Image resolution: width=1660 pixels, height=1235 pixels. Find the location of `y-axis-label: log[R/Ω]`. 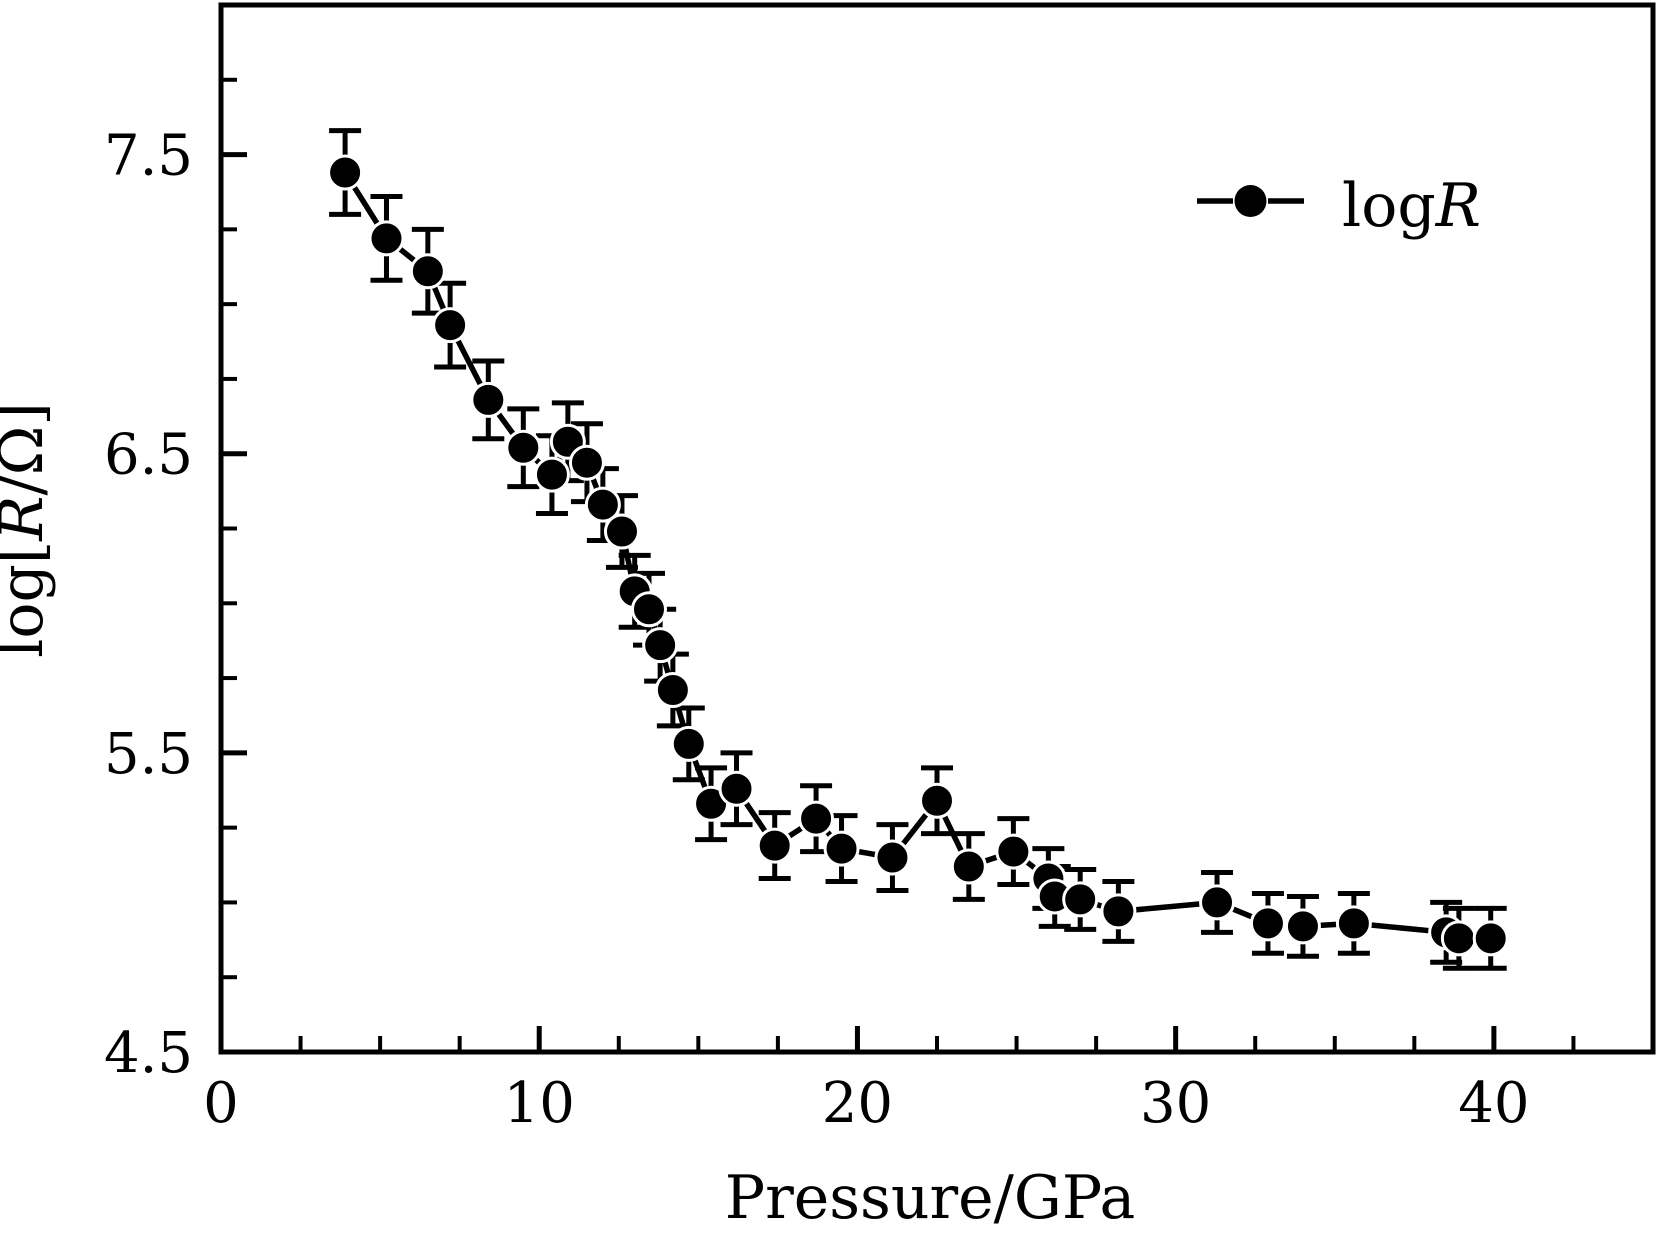

y-axis-label: log[R/Ω] is located at coordinates (28, 530).